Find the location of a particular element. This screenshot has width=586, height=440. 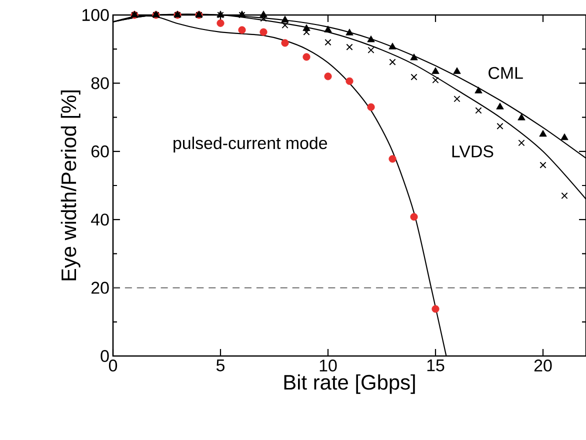

x-tick-label: 15 is located at coordinates (435, 366).